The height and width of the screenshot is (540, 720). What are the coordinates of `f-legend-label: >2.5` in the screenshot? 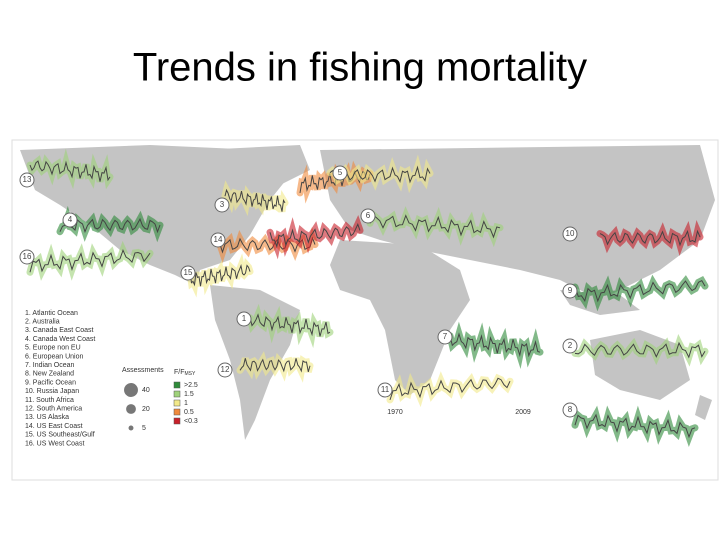 It's located at (191, 385).